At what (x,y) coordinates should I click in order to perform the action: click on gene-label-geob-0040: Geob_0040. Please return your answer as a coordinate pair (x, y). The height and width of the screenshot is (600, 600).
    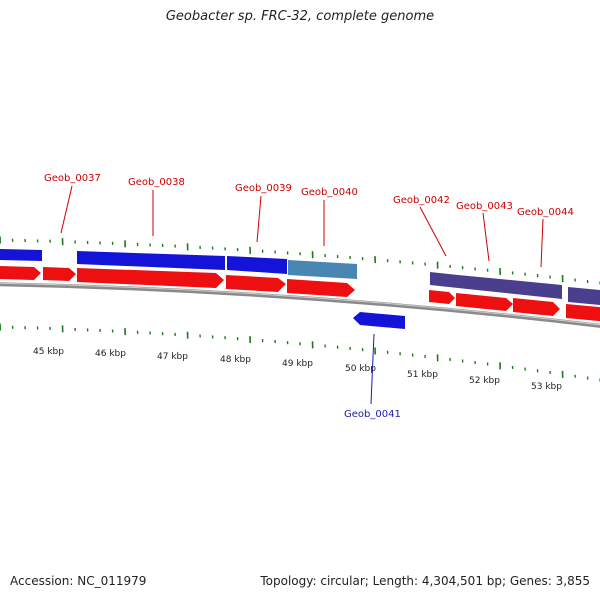
    Looking at the image, I should click on (329, 192).